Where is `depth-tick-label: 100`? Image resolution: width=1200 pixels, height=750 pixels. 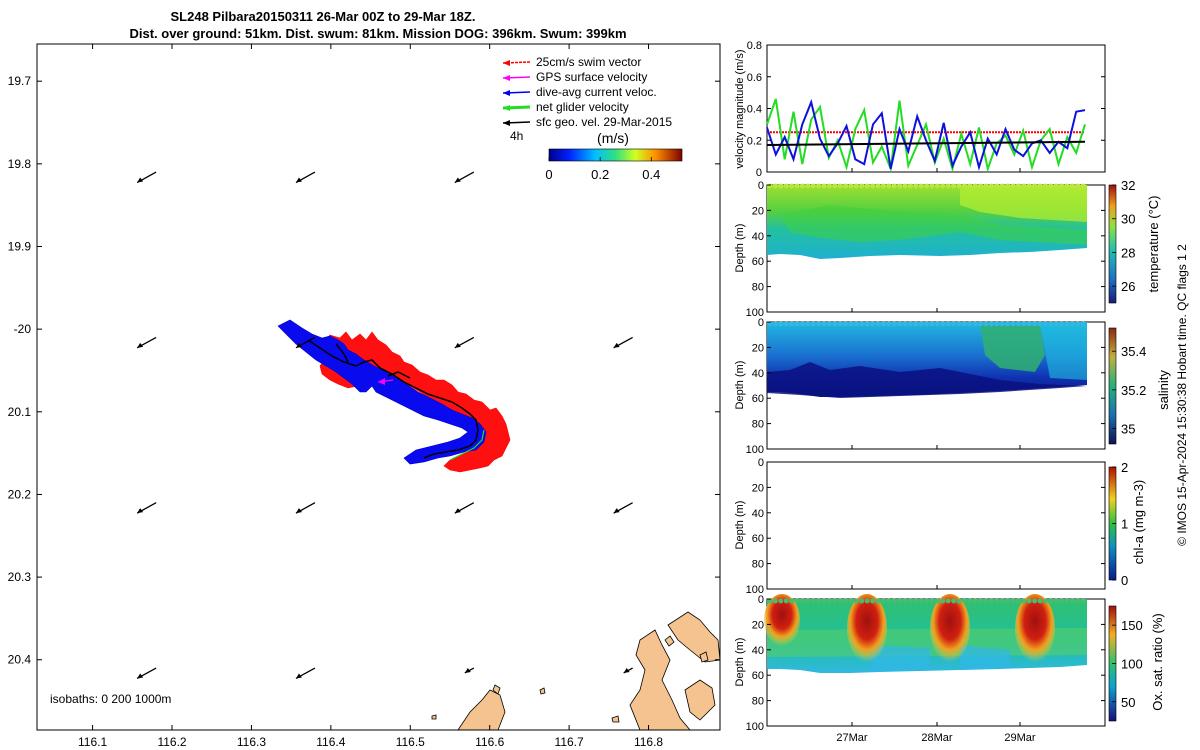
depth-tick-label: 100 is located at coordinates (755, 450).